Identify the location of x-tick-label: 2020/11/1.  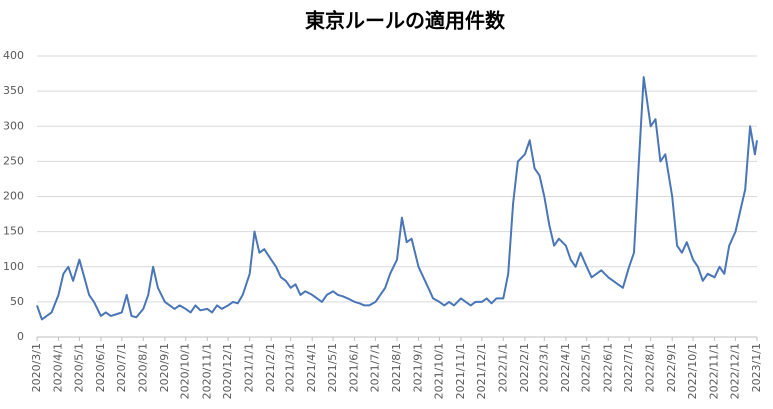
(206, 371).